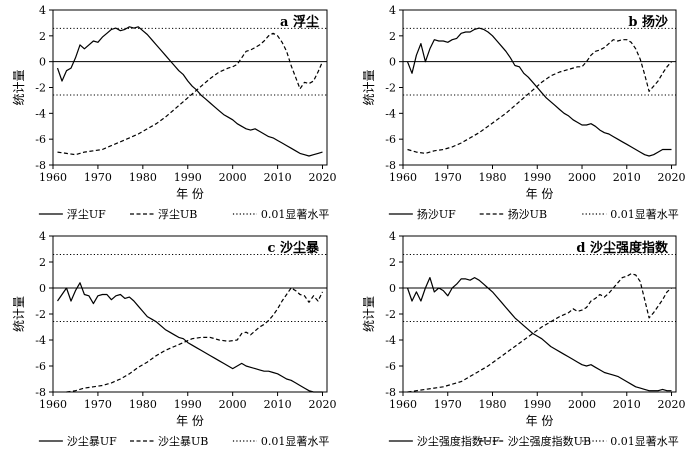  Describe the element at coordinates (177, 214) in the screenshot. I see `legend-label-2: 浮尘UB` at that location.